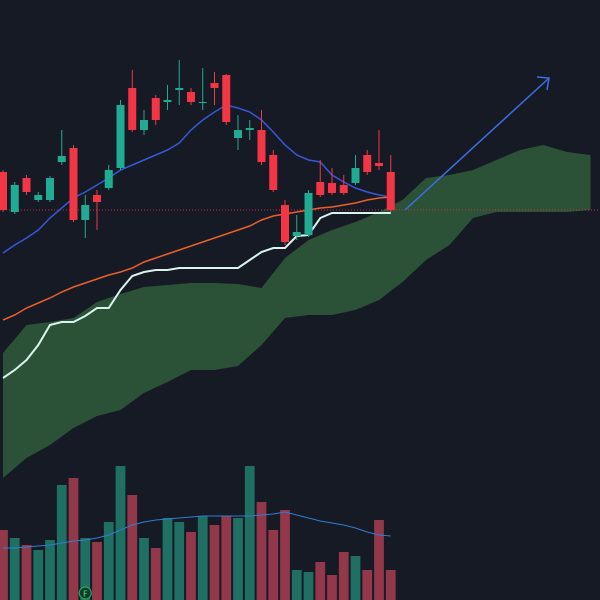  I want to click on volume-ma-line, so click(197, 530).